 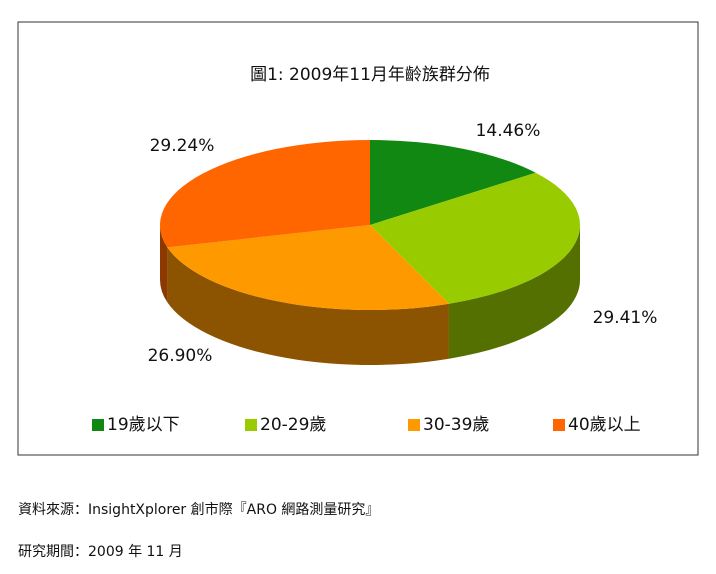 I want to click on legend-label: 30-39歲, so click(x=456, y=425).